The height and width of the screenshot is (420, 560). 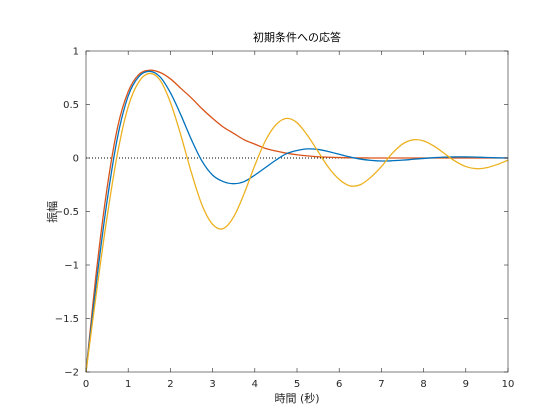 I want to click on x-tick-label: 6, so click(x=339, y=384).